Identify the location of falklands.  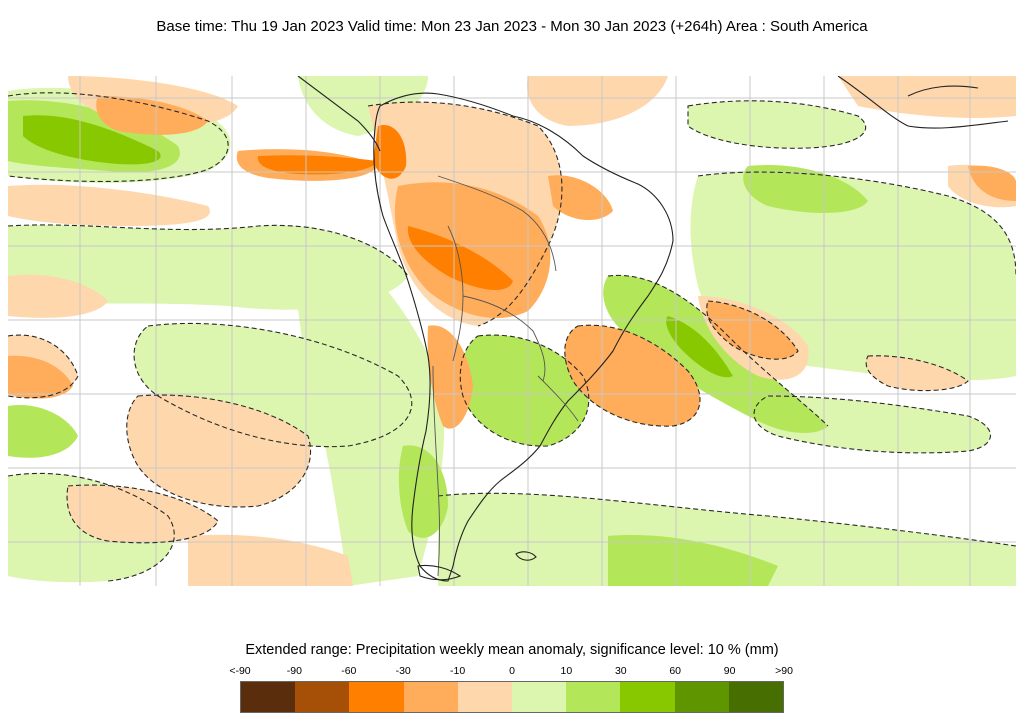
(526, 556).